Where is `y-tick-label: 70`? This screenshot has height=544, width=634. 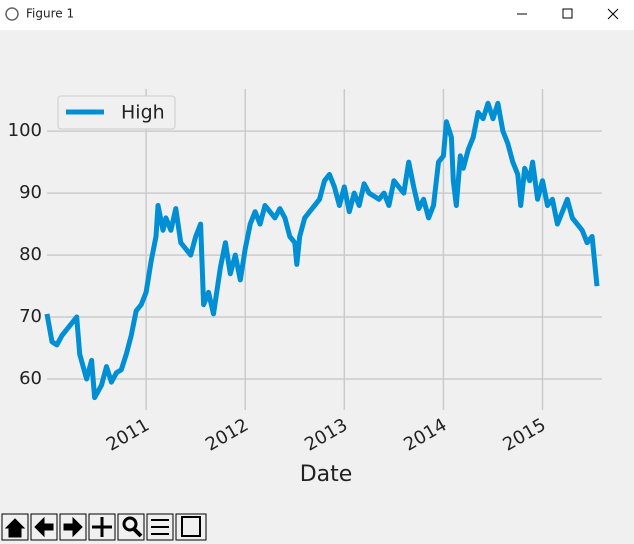
y-tick-label: 70 is located at coordinates (30, 316).